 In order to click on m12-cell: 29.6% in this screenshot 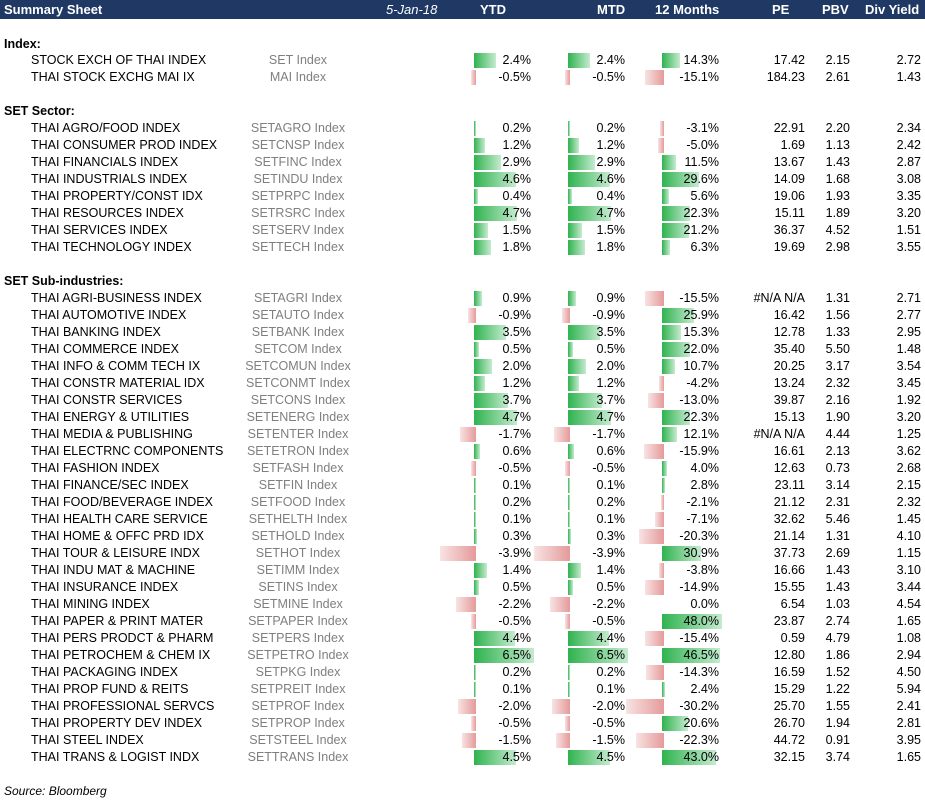, I will do `click(692, 179)`.